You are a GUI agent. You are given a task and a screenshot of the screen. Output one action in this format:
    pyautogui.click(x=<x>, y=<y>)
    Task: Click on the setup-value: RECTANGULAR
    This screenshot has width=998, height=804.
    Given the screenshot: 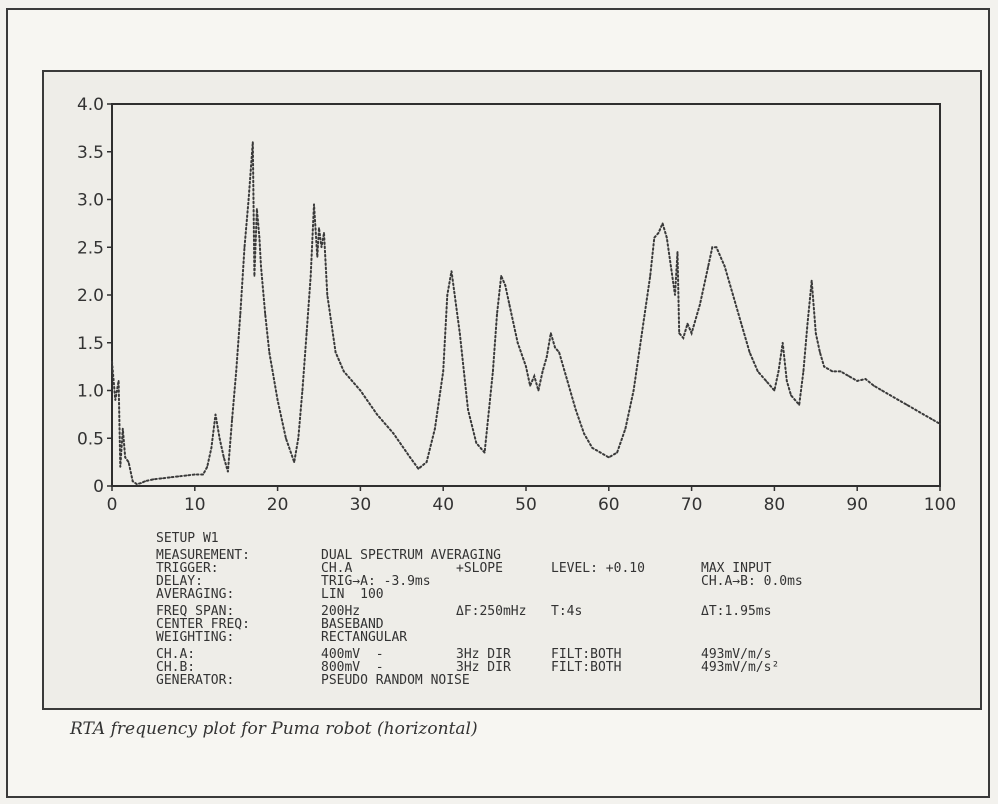 What is the action you would take?
    pyautogui.click(x=364, y=637)
    